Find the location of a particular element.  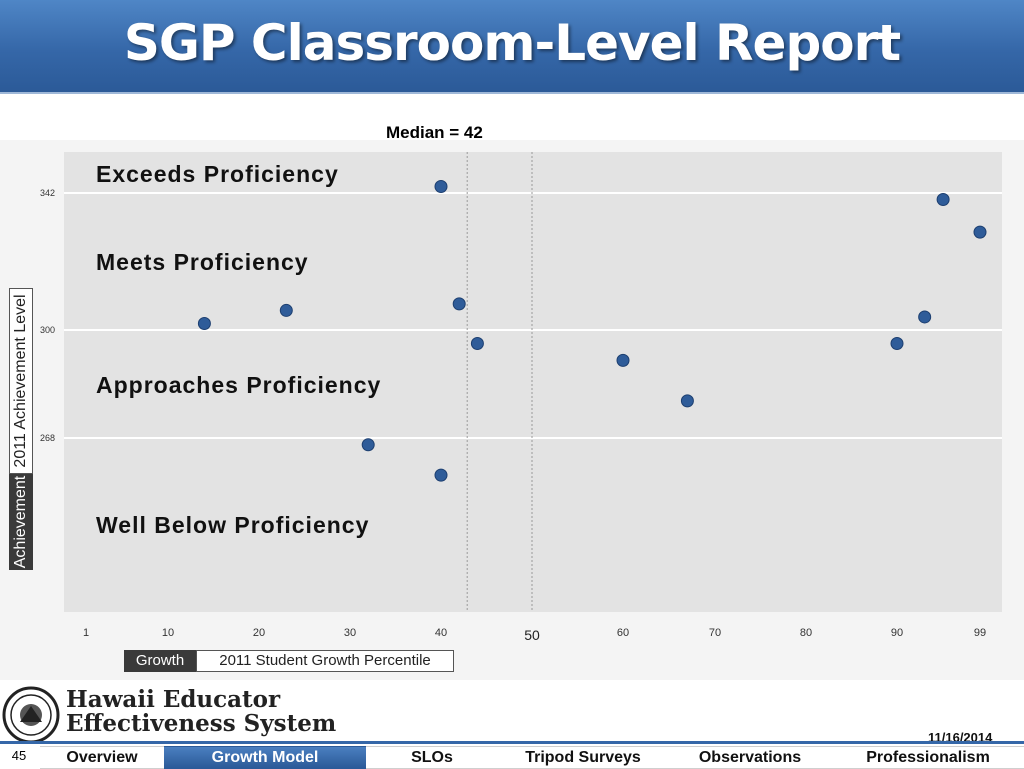

y-axis-label-dark: Achievement is located at coordinates (21, 522).